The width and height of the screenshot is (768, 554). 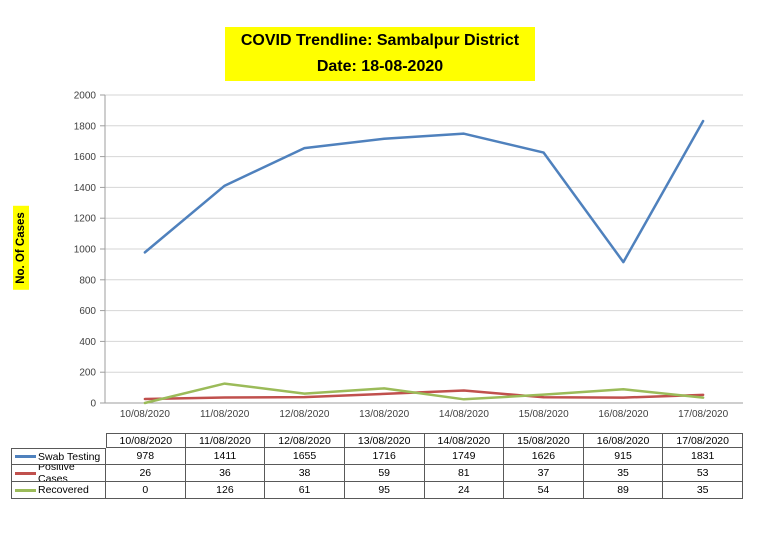 What do you see at coordinates (87, 280) in the screenshot?
I see `y-tick-label: 800` at bounding box center [87, 280].